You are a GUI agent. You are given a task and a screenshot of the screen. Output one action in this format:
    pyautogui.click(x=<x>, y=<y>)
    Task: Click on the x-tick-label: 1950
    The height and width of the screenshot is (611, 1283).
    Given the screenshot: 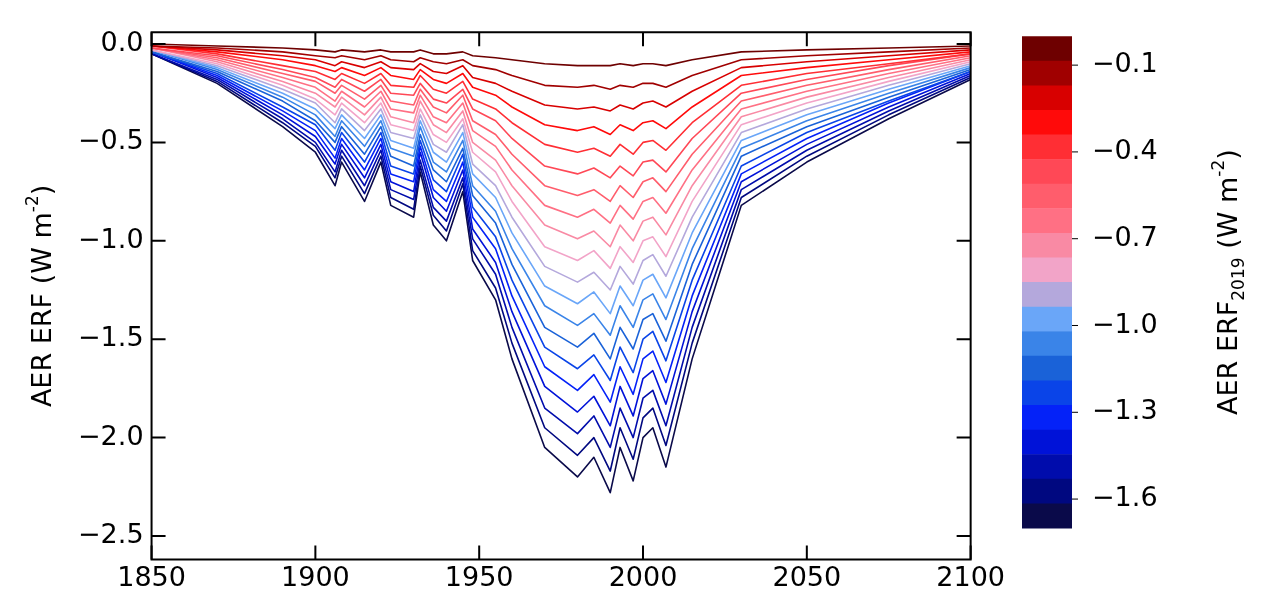 What is the action you would take?
    pyautogui.click(x=479, y=576)
    